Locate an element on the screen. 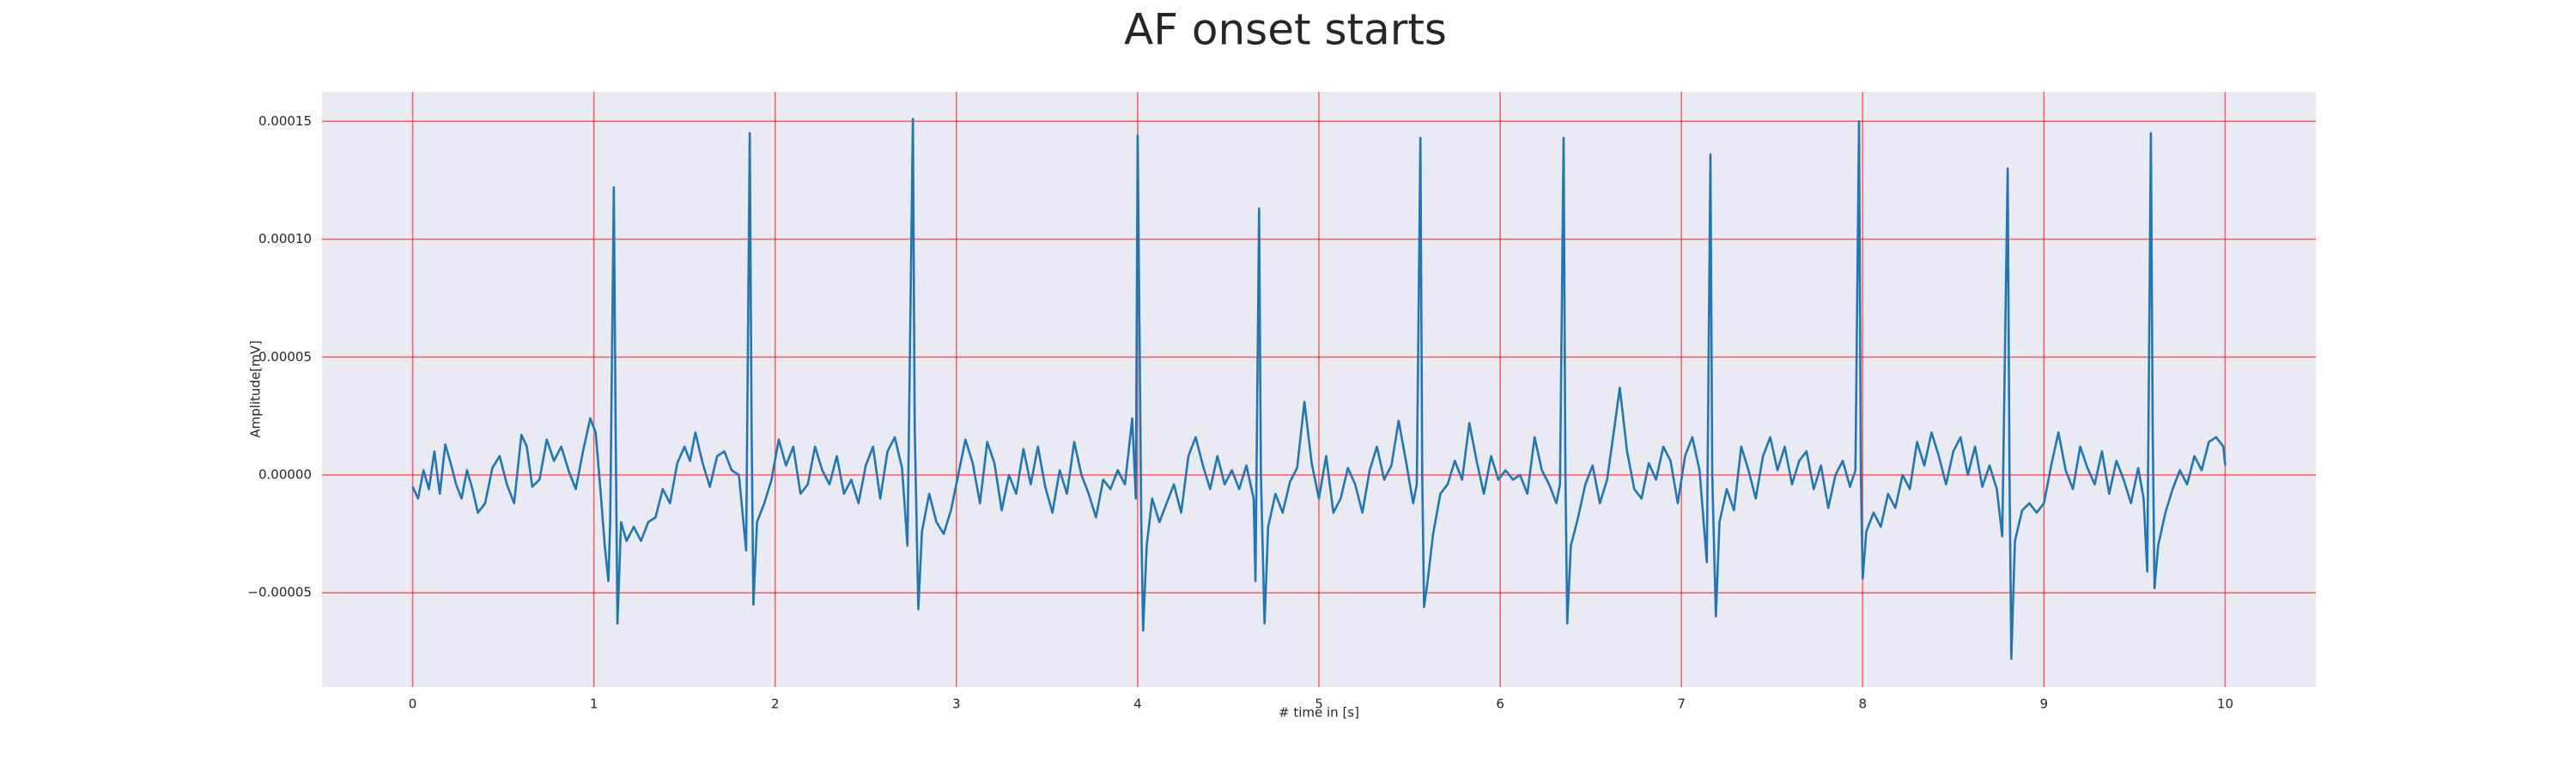  x-tick-label: 3 is located at coordinates (957, 704).